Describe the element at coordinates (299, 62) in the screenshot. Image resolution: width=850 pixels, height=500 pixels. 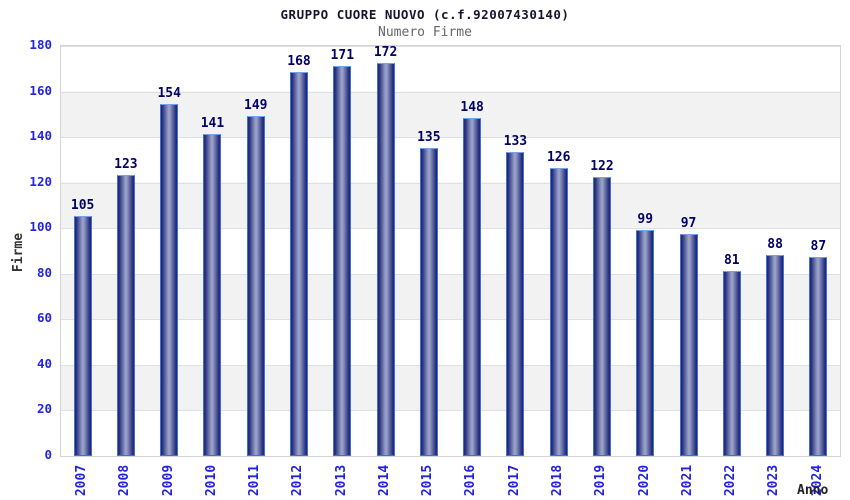
I see `bar-value-label-2012: 168` at that location.